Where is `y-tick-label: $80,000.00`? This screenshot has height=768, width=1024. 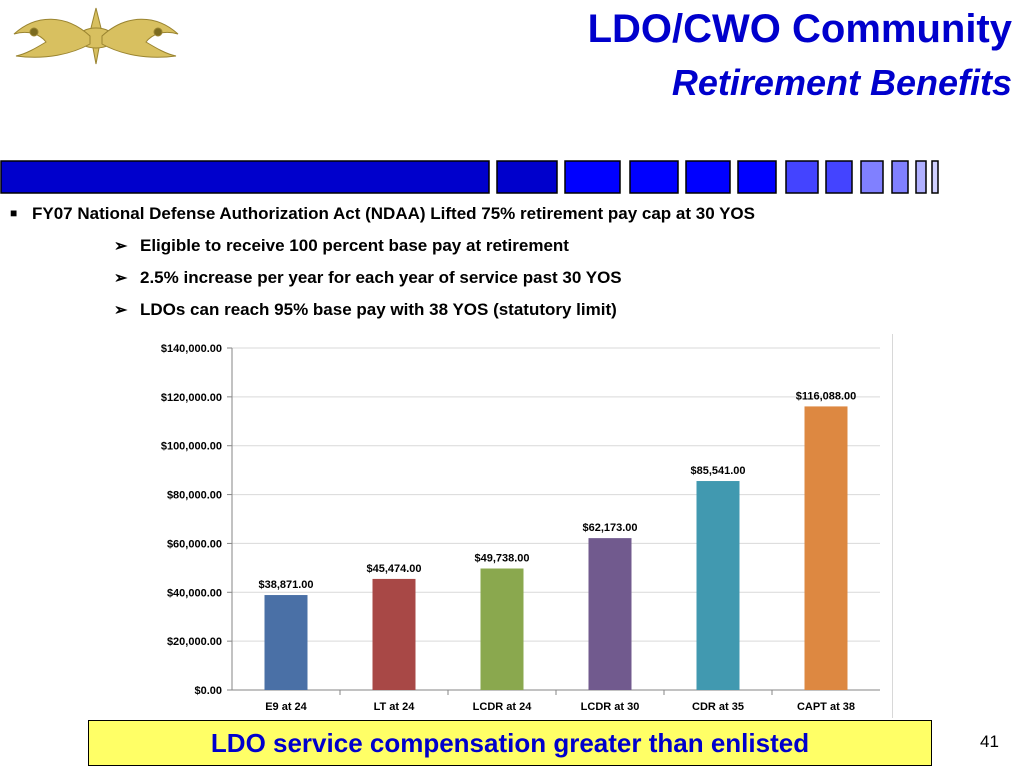 y-tick-label: $80,000.00 is located at coordinates (194, 496).